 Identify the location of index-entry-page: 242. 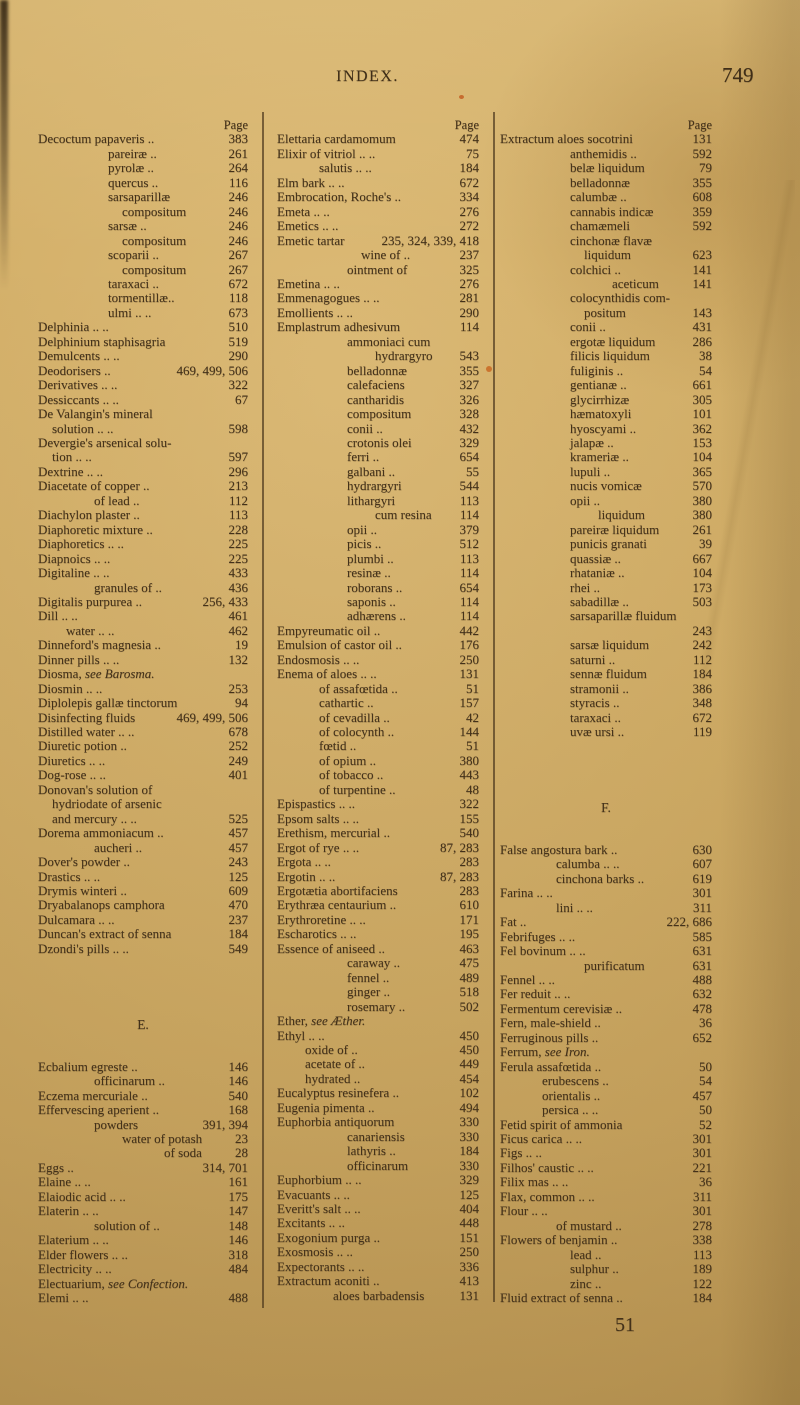
(702, 645).